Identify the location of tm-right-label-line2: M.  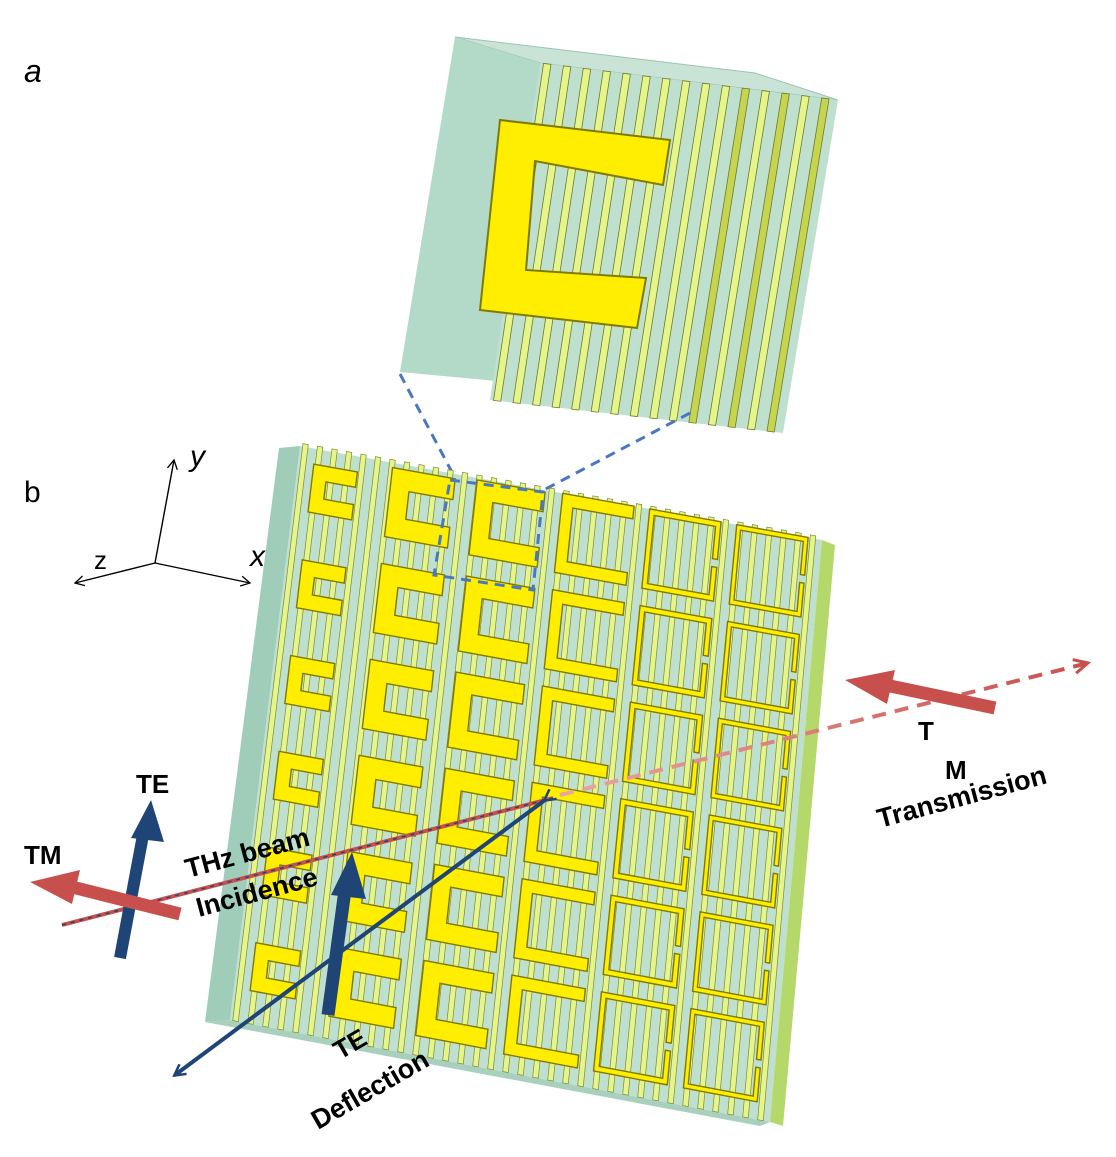
(956, 770).